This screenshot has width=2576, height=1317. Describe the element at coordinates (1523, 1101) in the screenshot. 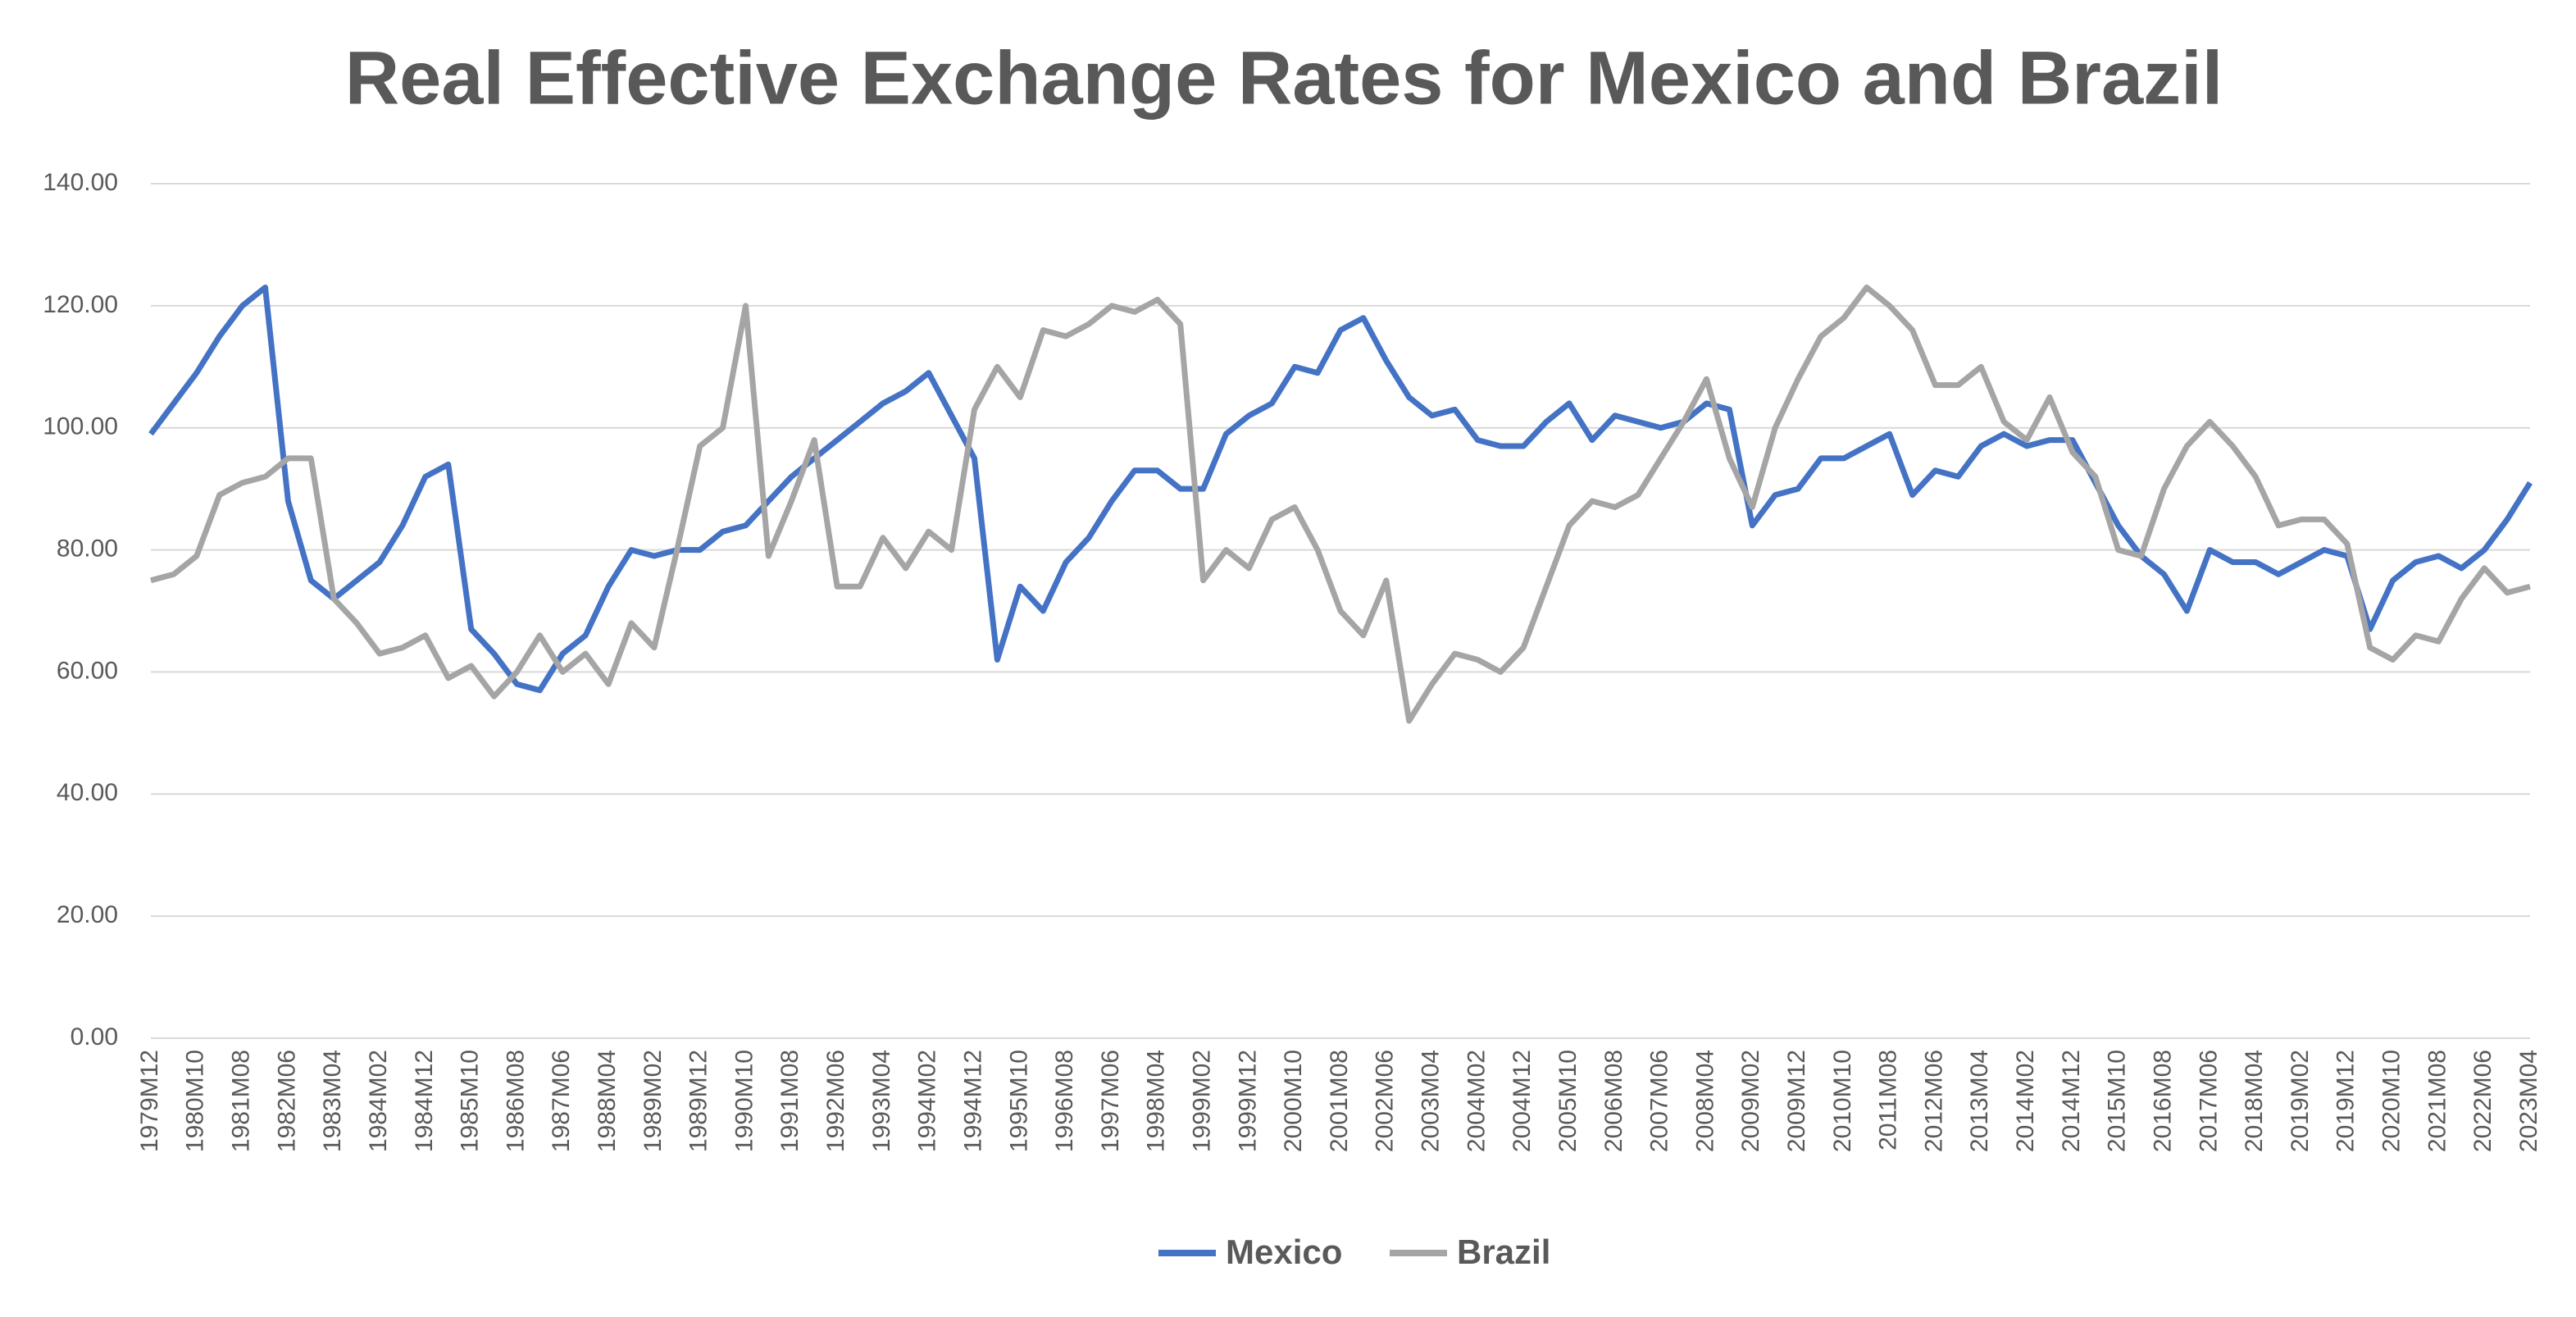

I see `x-tick-label: 2004M12` at that location.